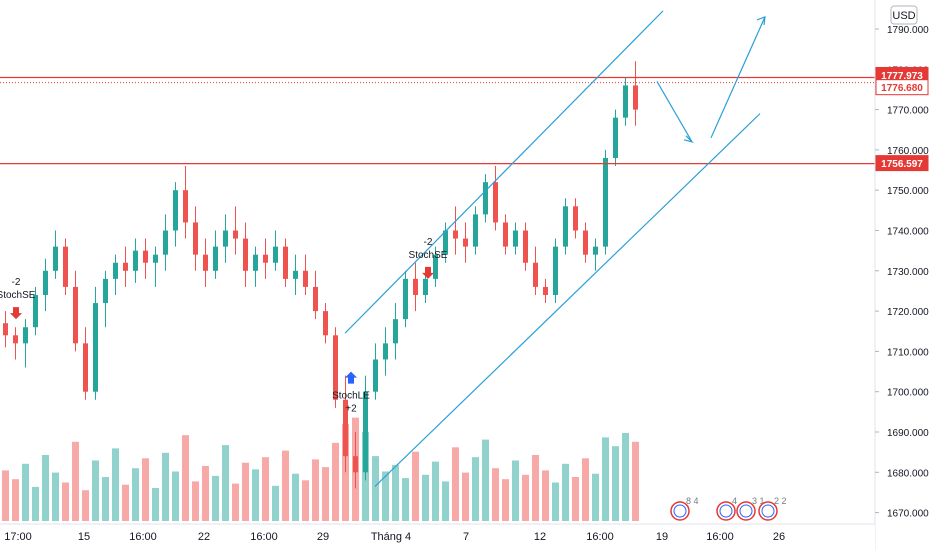  Describe the element at coordinates (540, 537) in the screenshot. I see `x-tick-label: 12` at that location.